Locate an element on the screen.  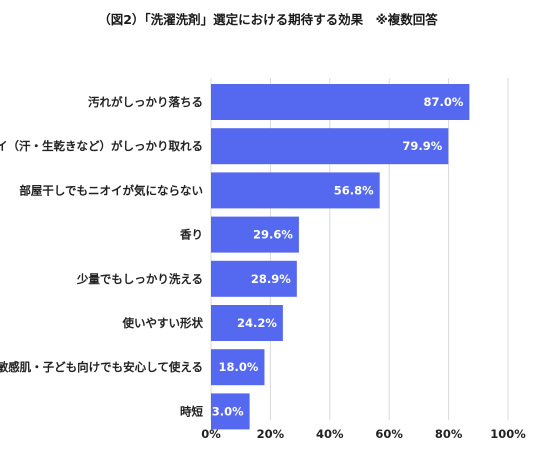
data-label: 18.0% is located at coordinates (239, 367).